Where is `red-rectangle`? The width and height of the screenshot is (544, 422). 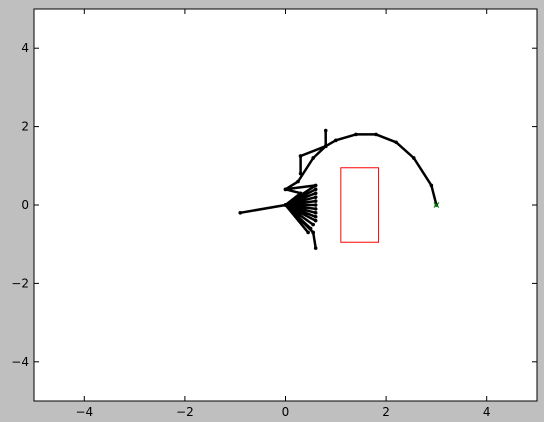 red-rectangle is located at coordinates (360, 205).